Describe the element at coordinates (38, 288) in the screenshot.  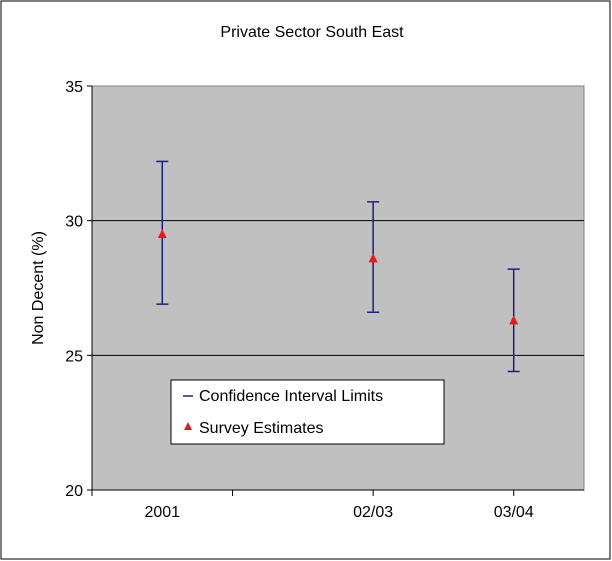
I see `y-axis-label: Non Decent (%)` at that location.